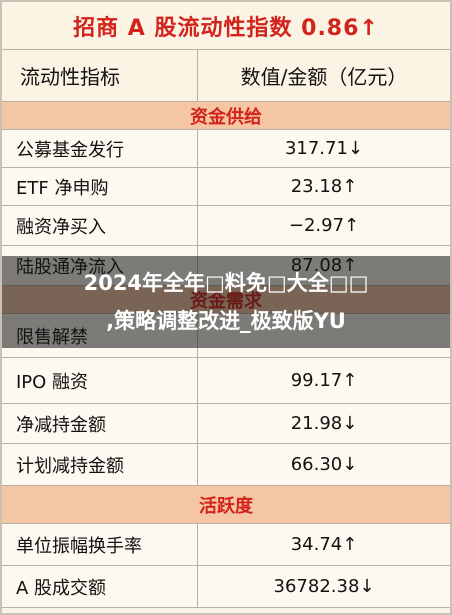 Image resolution: width=452 pixels, height=615 pixels. I want to click on data-row: IPO 融资 99.17↑, so click(226, 381).